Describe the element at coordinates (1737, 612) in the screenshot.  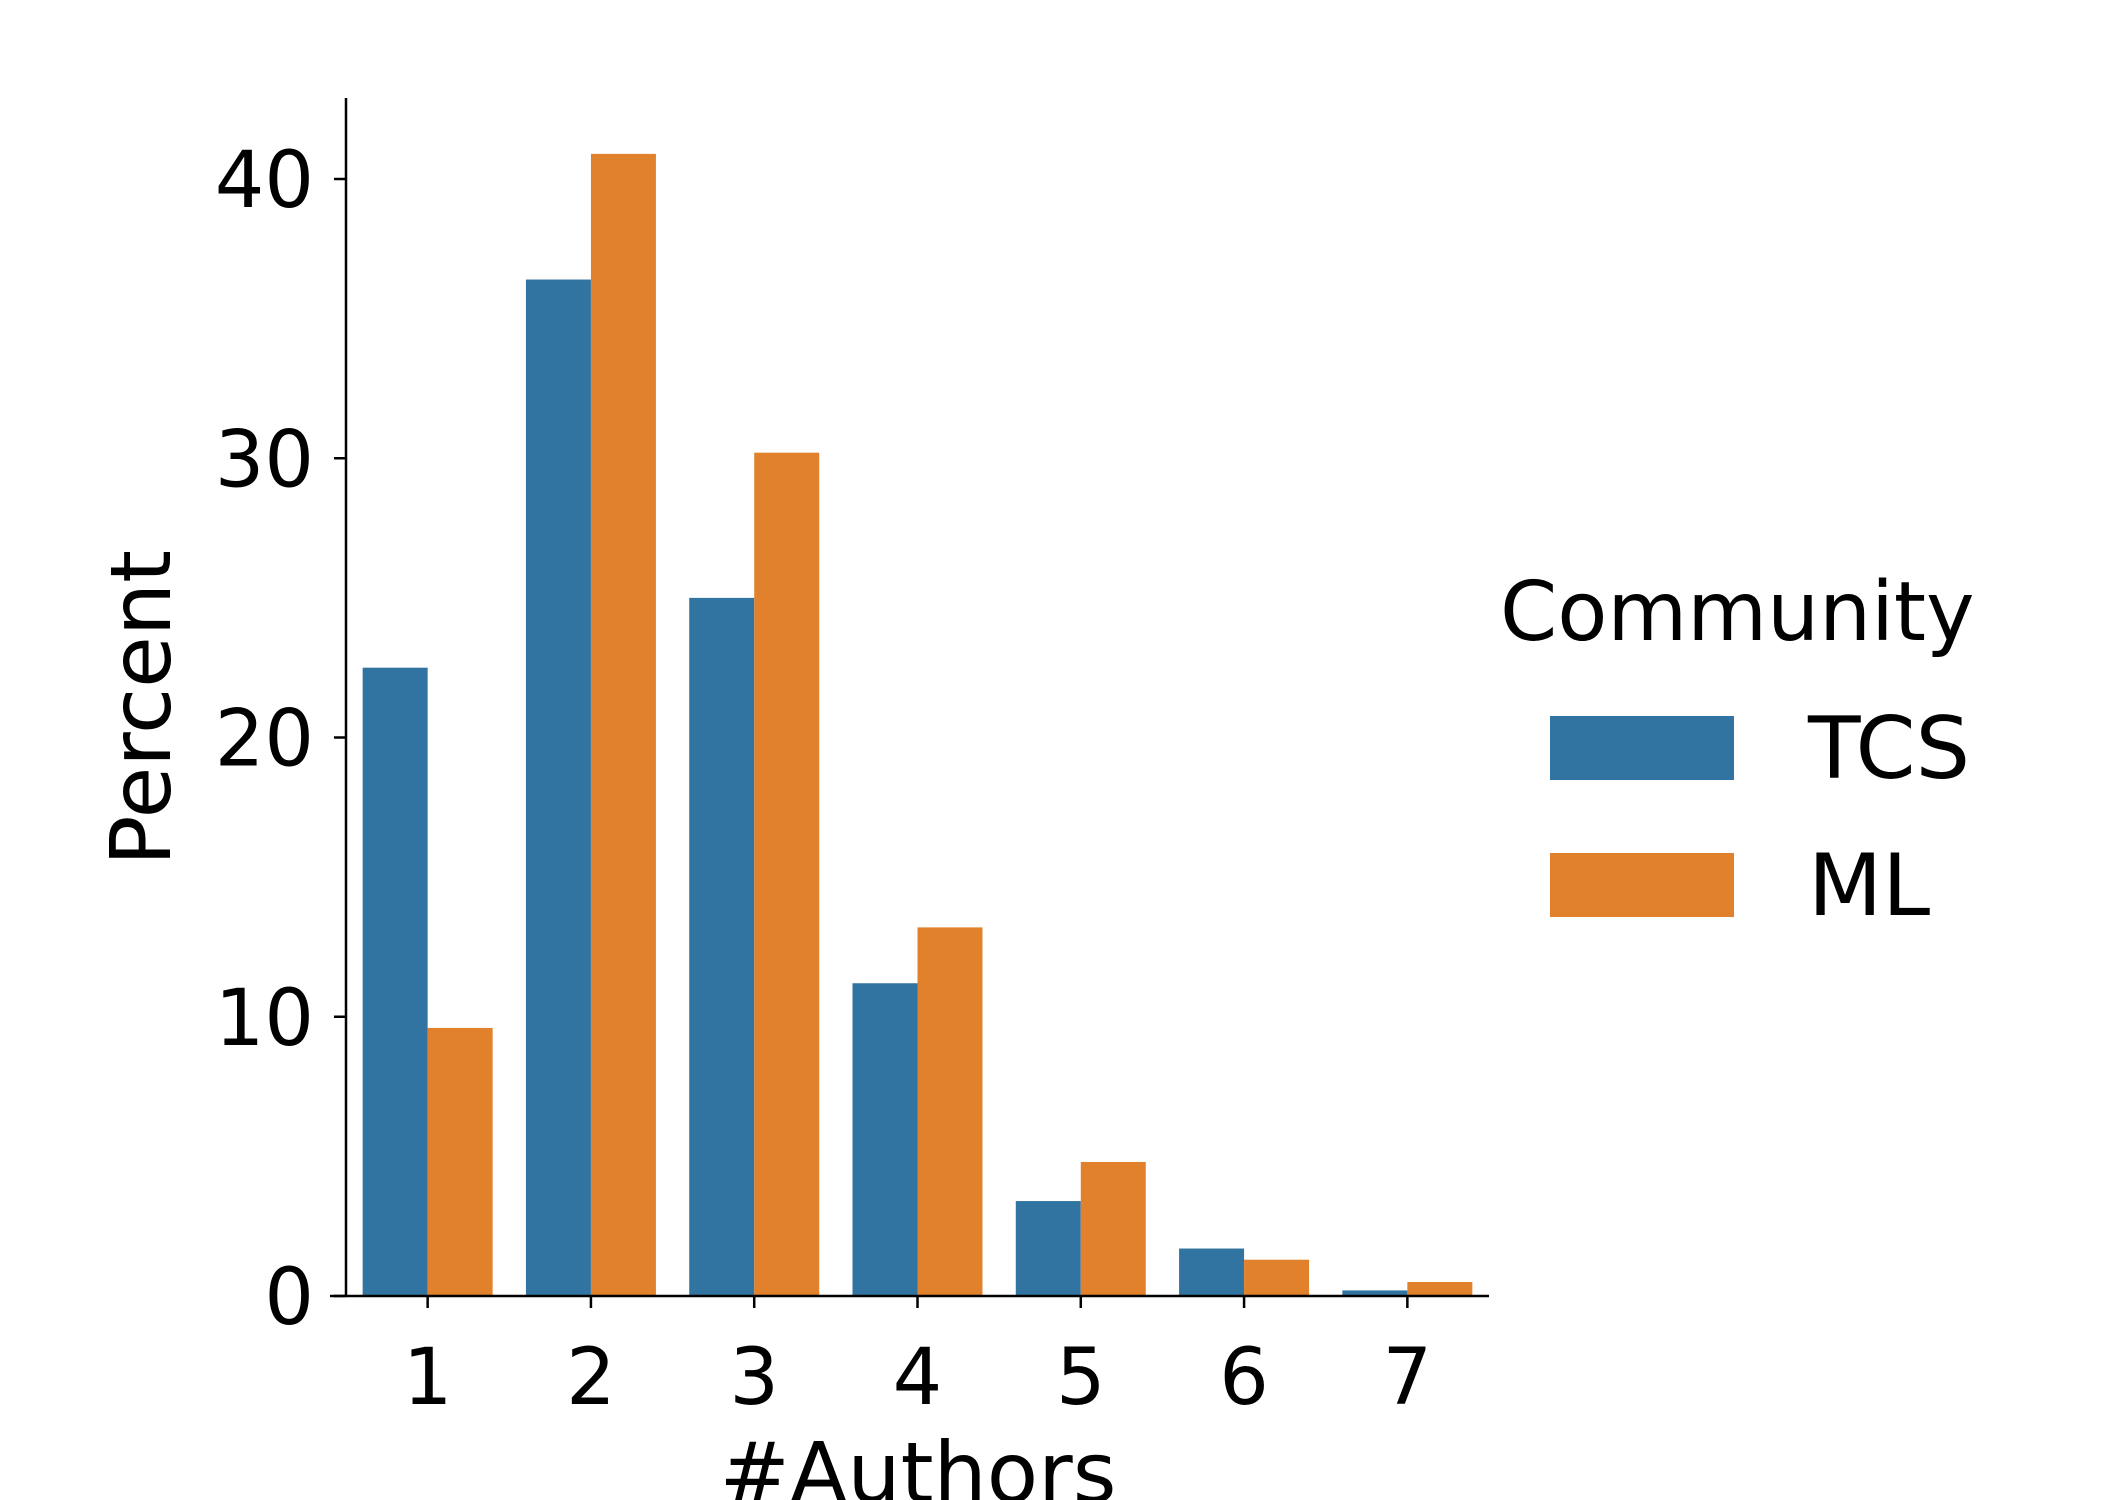
I see `legend-title: Community` at that location.